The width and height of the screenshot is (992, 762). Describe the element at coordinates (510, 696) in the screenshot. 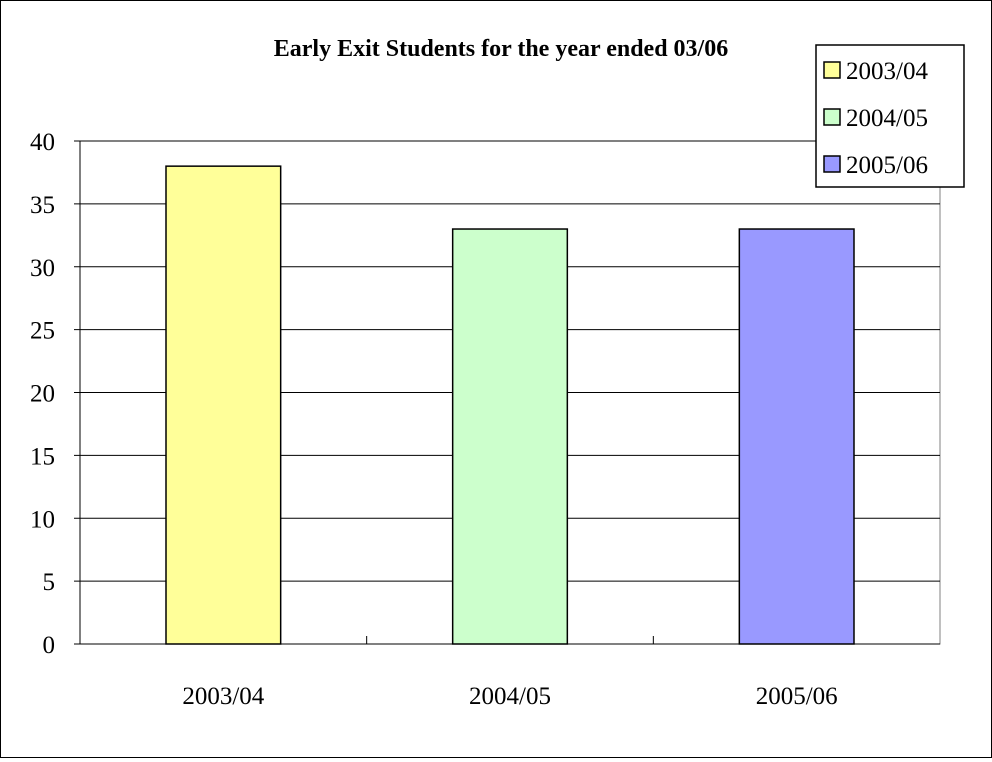

I see `x-tick-label: 2004/05` at that location.